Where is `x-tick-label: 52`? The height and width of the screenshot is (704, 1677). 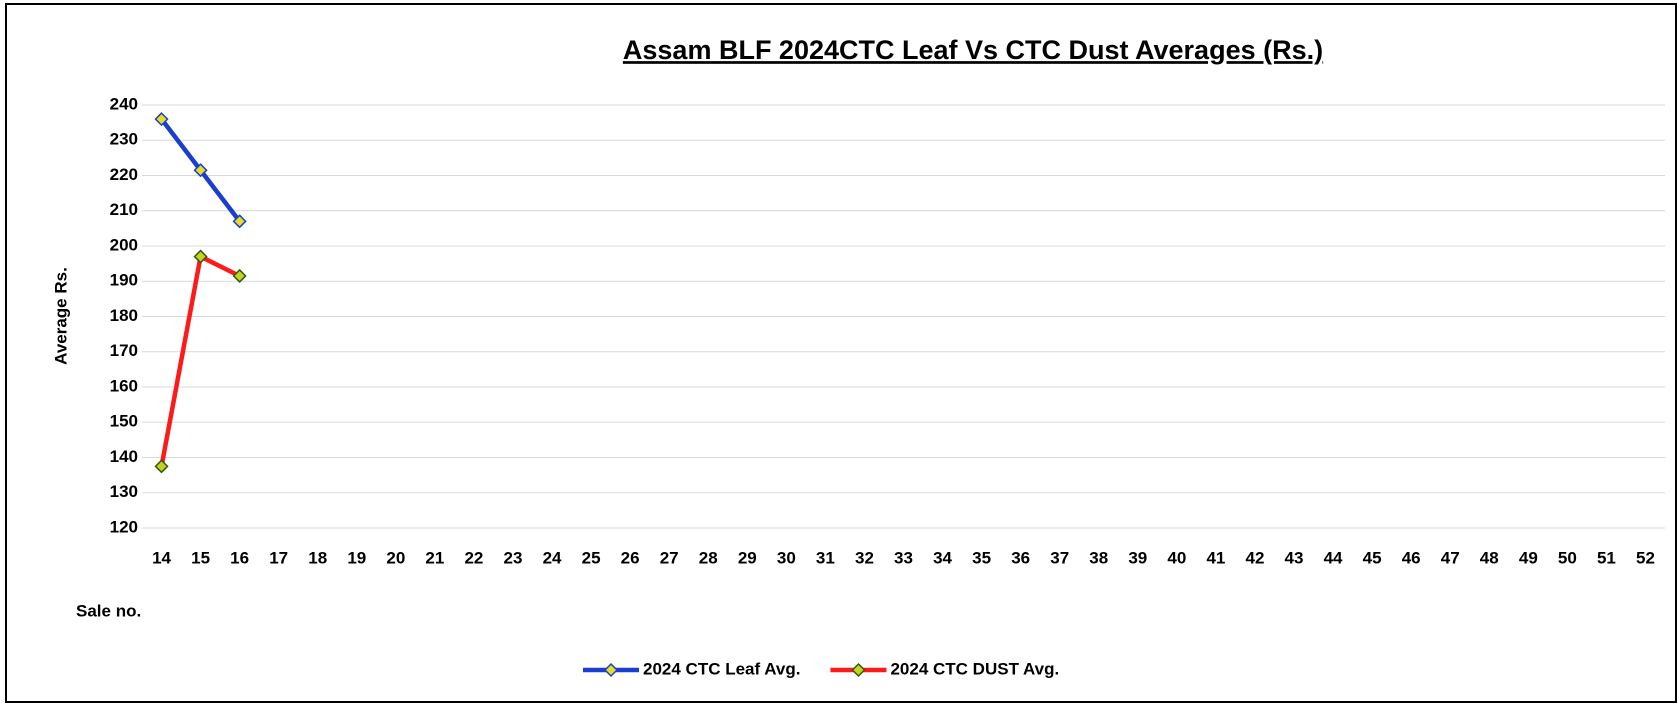 x-tick-label: 52 is located at coordinates (1645, 557).